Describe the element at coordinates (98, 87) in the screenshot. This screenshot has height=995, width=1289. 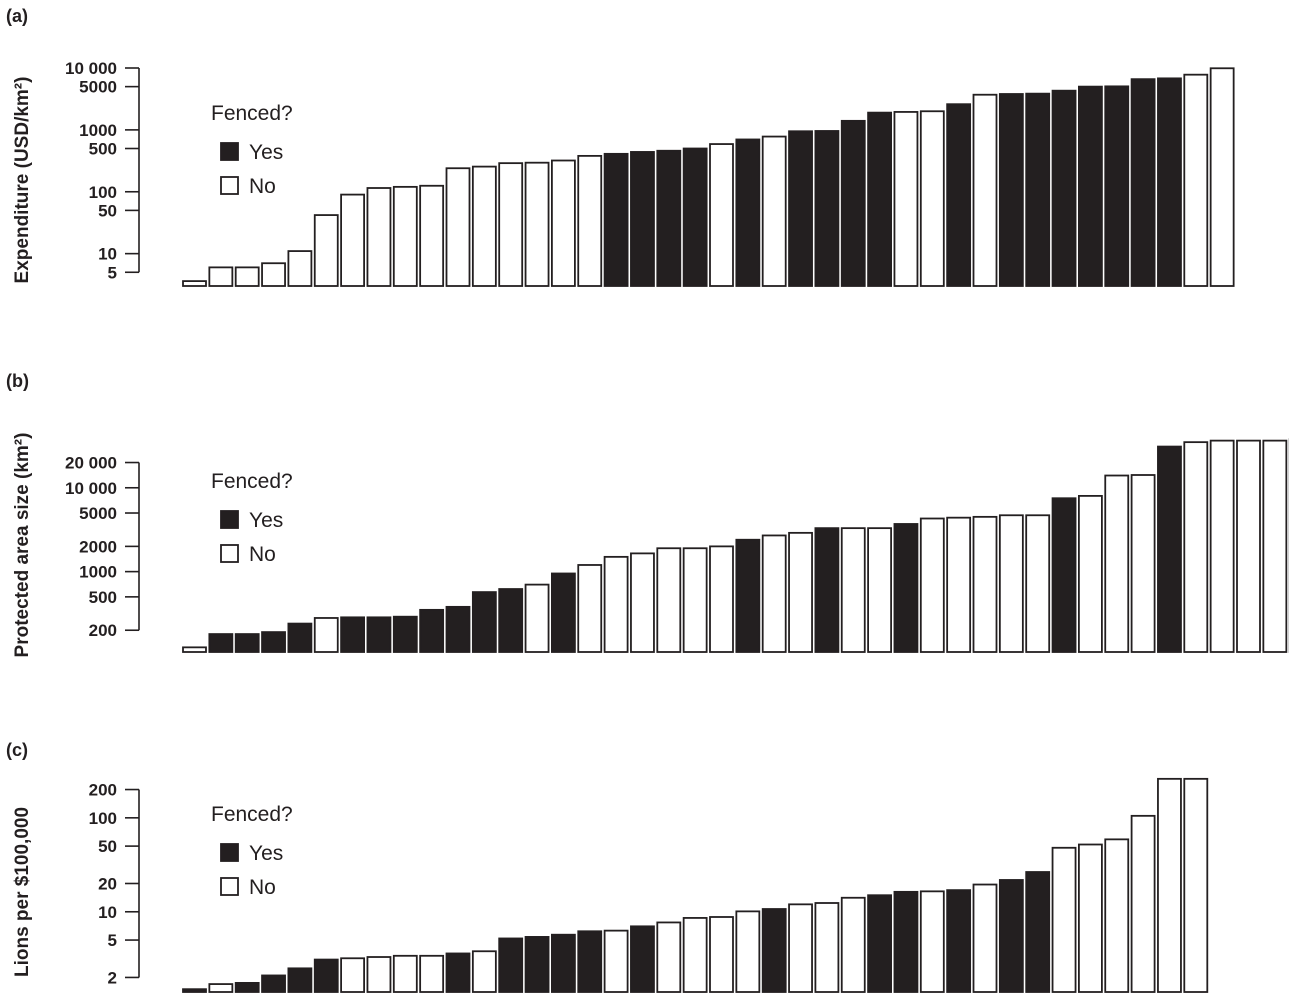
I see `y-tick-label: 5000` at that location.